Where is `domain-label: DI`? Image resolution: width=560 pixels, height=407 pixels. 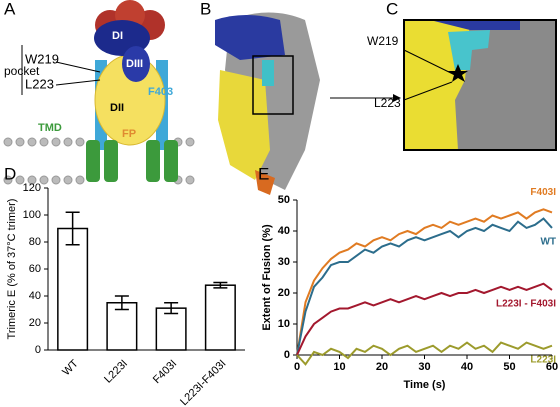 domain-label: DI is located at coordinates (117, 36).